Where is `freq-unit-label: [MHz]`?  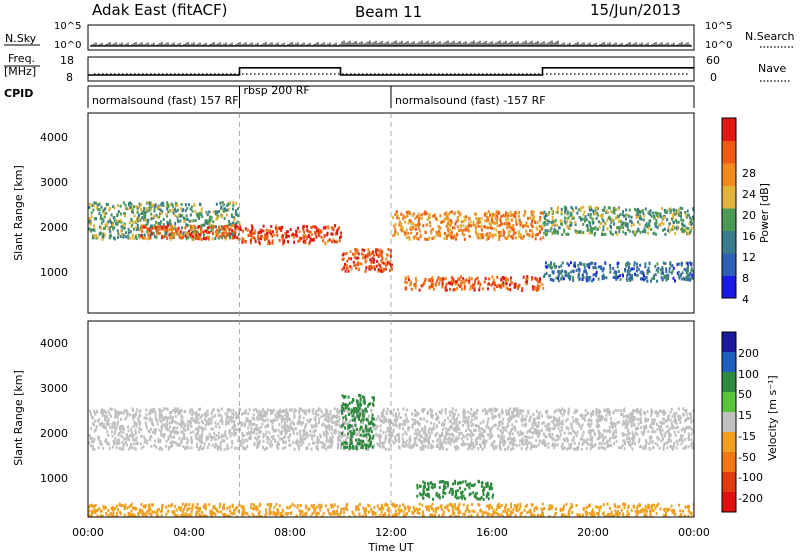
freq-unit-label: [MHz] is located at coordinates (20, 71).